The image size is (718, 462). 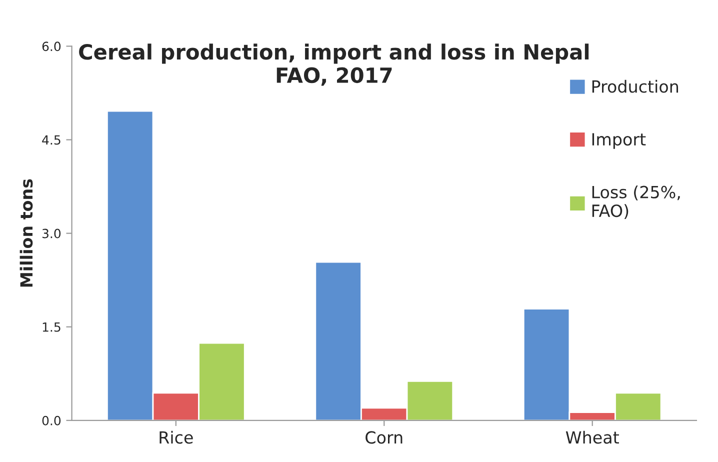 I want to click on legend-label: Import, so click(x=619, y=141).